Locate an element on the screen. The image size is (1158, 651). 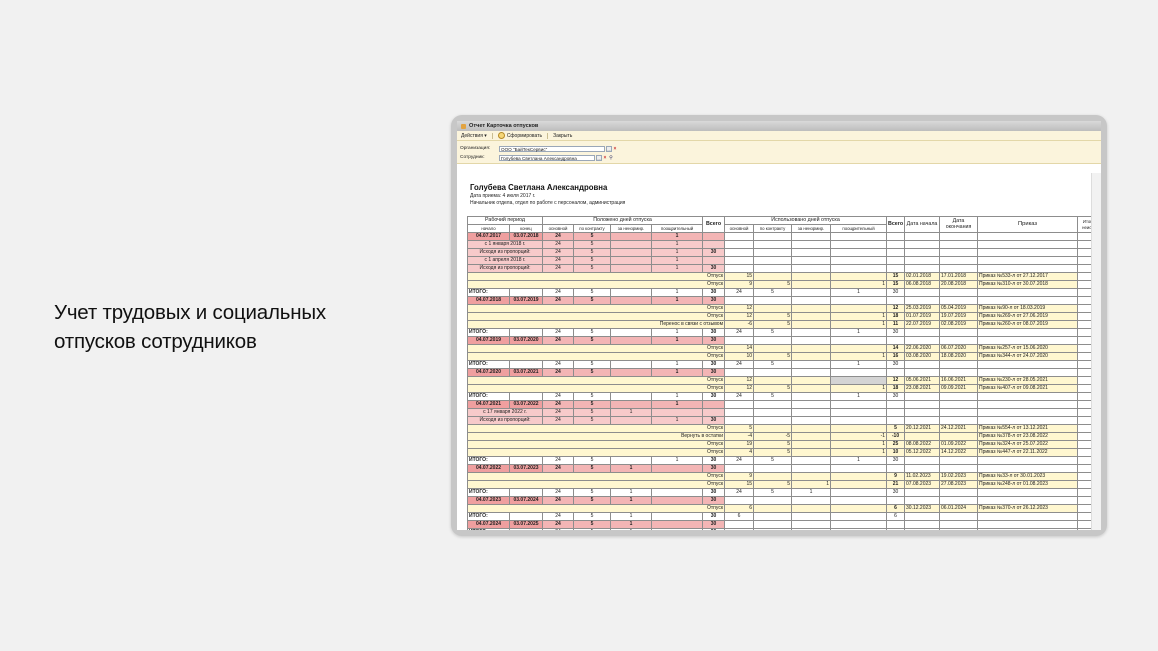
table-cell: 18.08.2020 is located at coordinates (959, 356).